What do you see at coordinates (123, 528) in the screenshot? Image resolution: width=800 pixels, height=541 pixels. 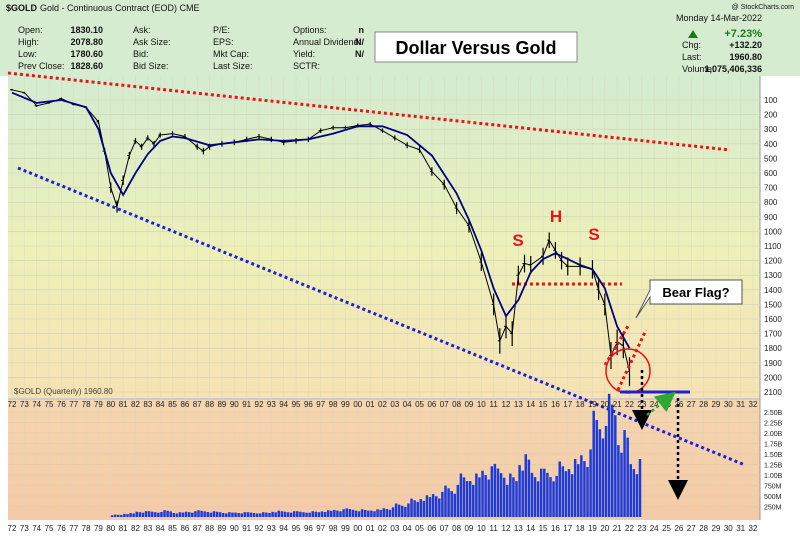 I see `x-tick-label: 81` at bounding box center [123, 528].